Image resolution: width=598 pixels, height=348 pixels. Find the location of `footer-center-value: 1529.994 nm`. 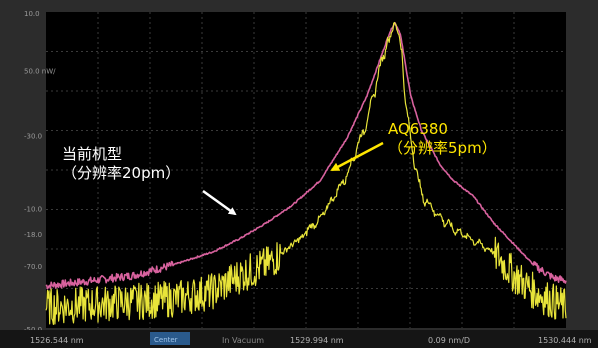

footer-center-value: 1529.994 nm is located at coordinates (317, 340).